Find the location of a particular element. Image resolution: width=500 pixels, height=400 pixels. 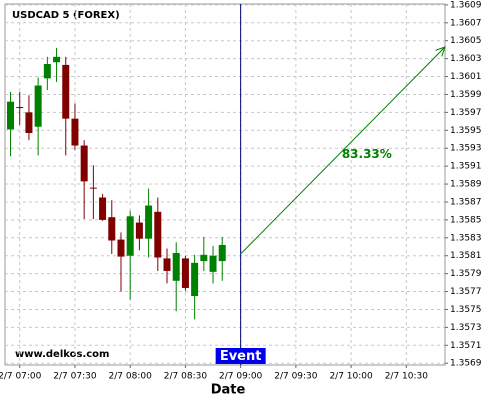

y-tick-label: 1.3591 is located at coordinates (466, 167).